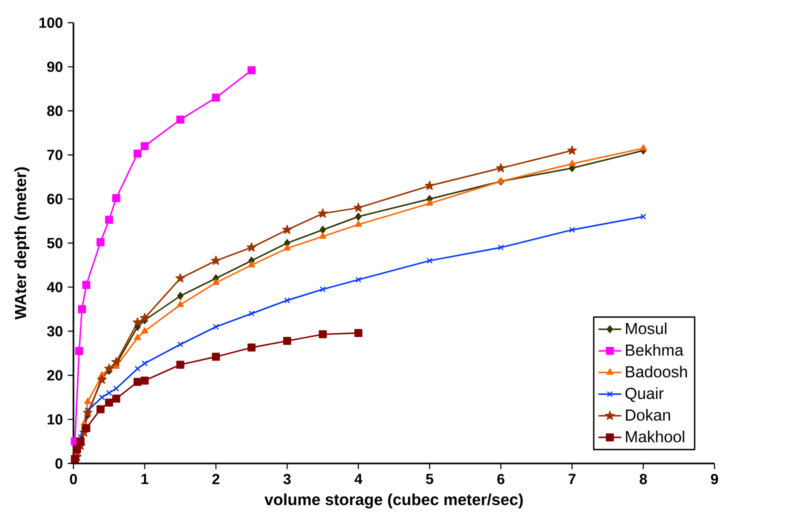  I want to click on x-tick-label: 3, so click(287, 479).